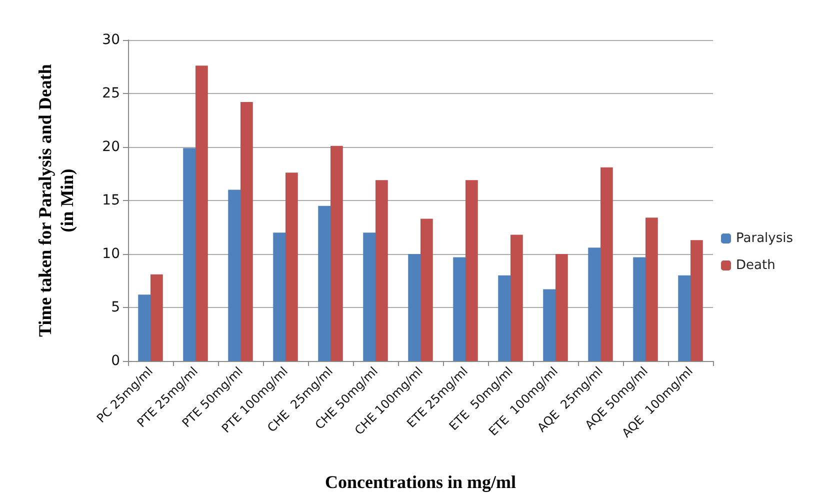 The width and height of the screenshot is (817, 504). I want to click on y-tick-label: 20, so click(111, 147).